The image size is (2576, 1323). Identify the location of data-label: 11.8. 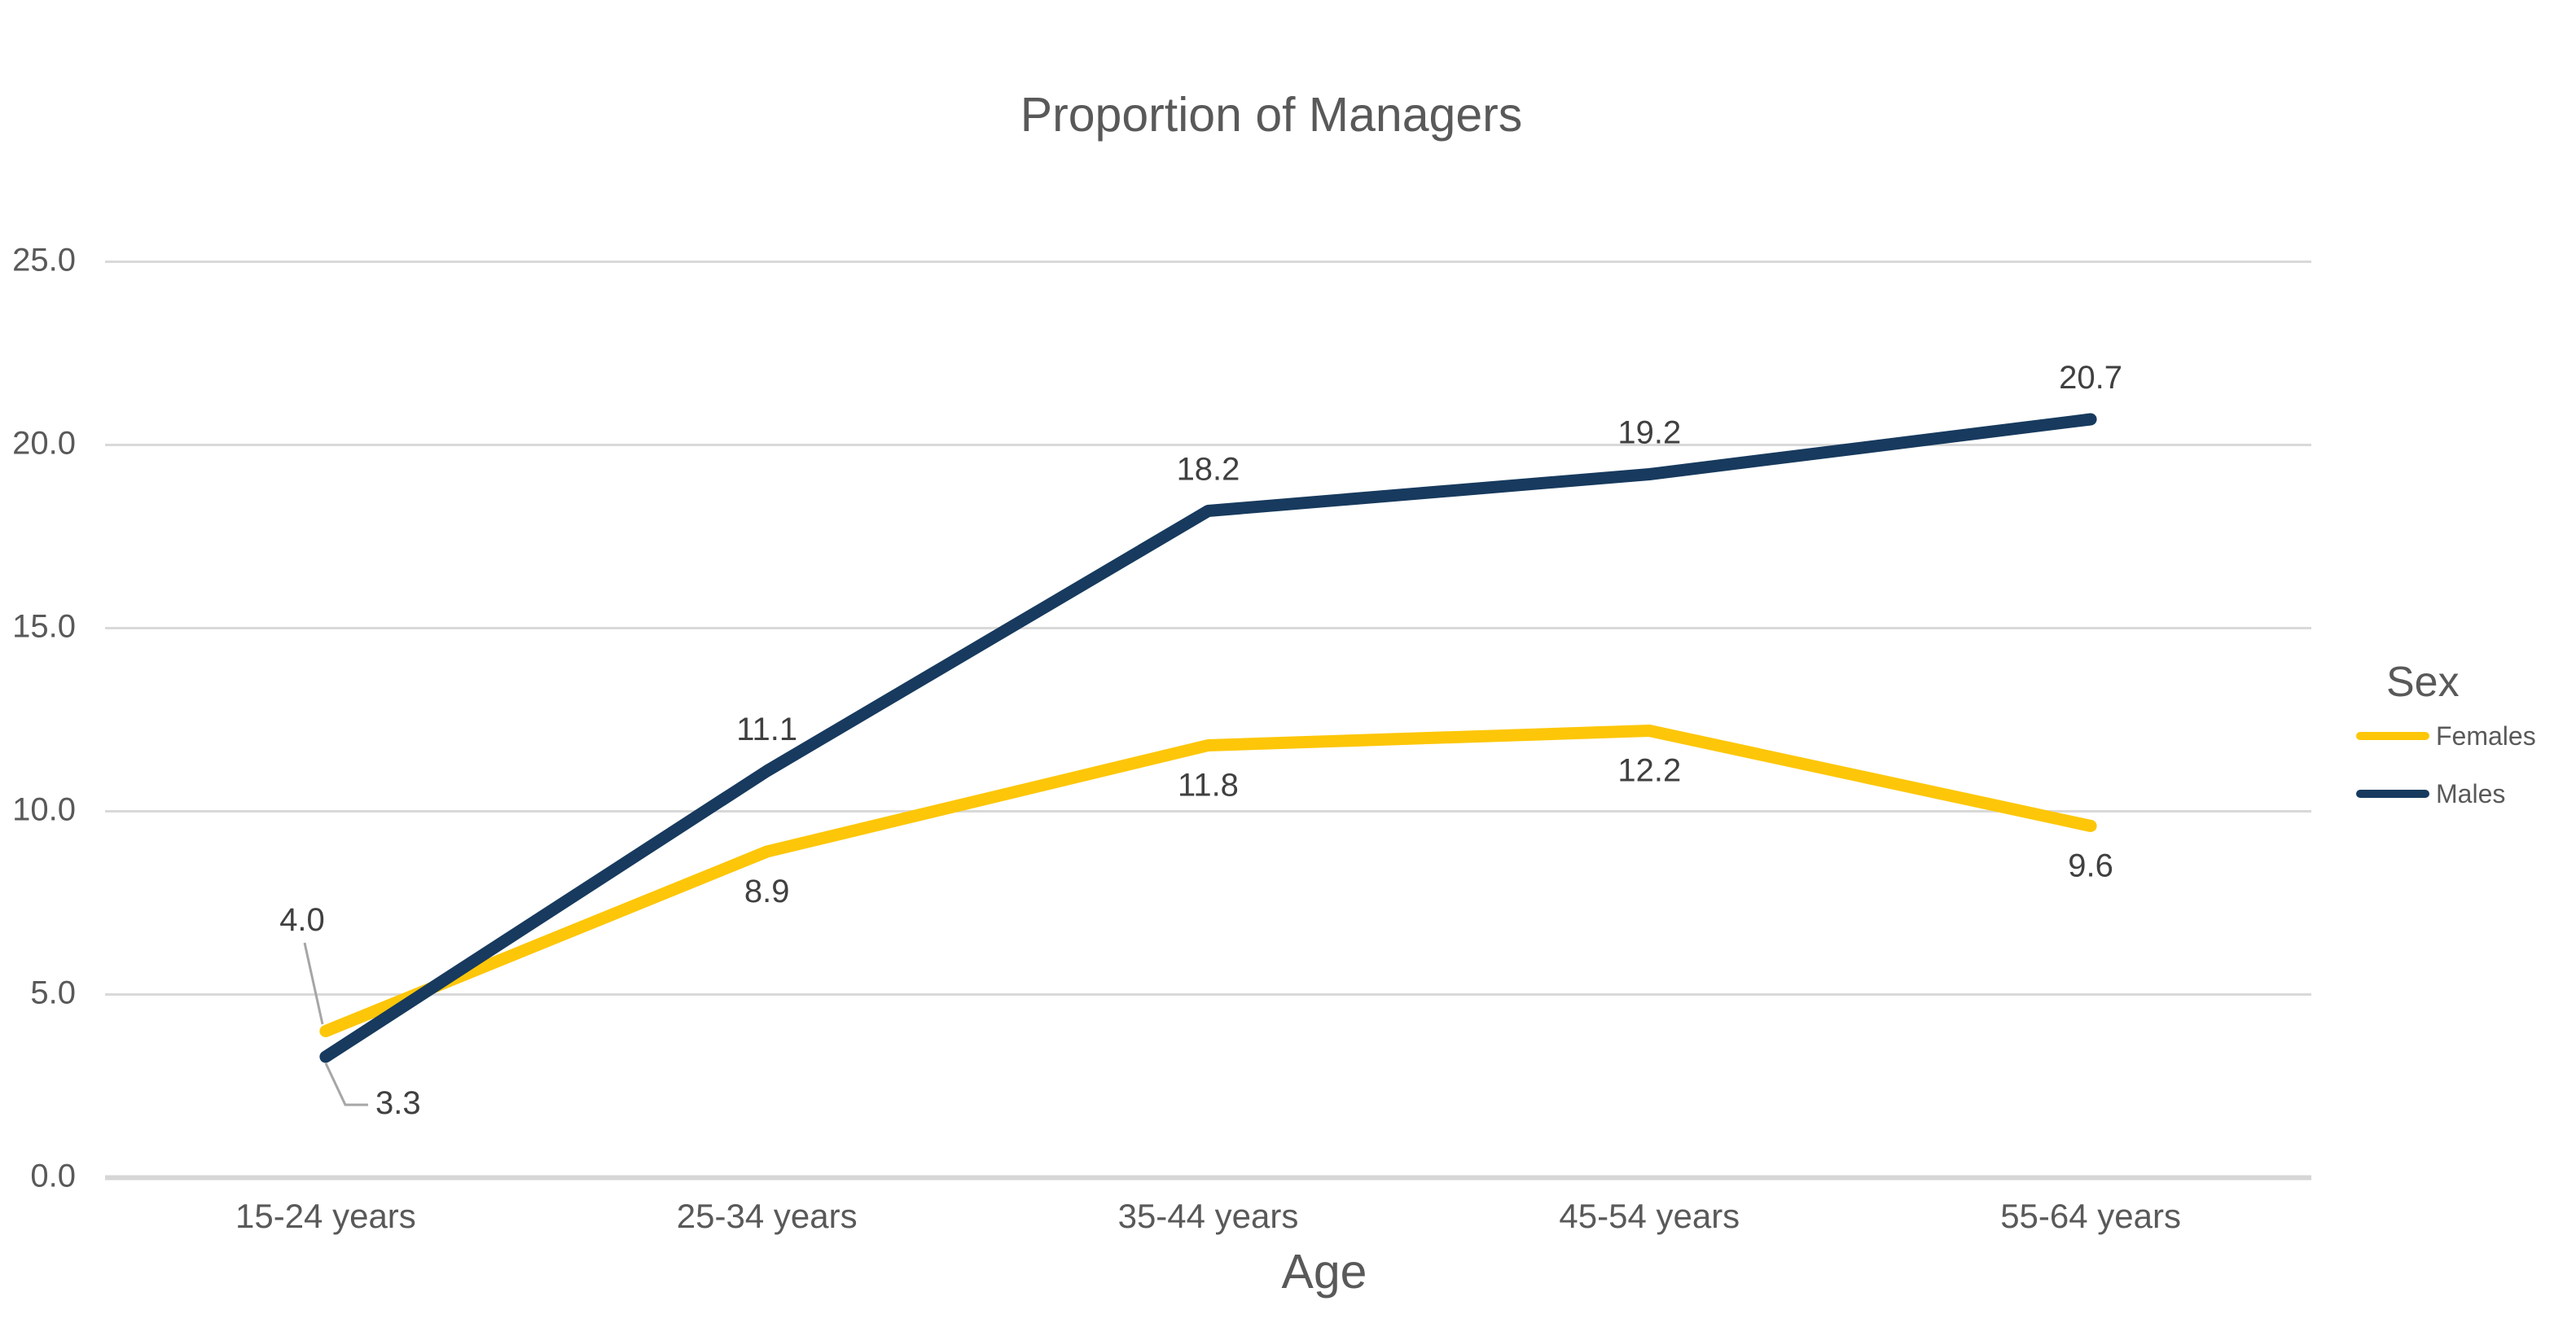
(1208, 786).